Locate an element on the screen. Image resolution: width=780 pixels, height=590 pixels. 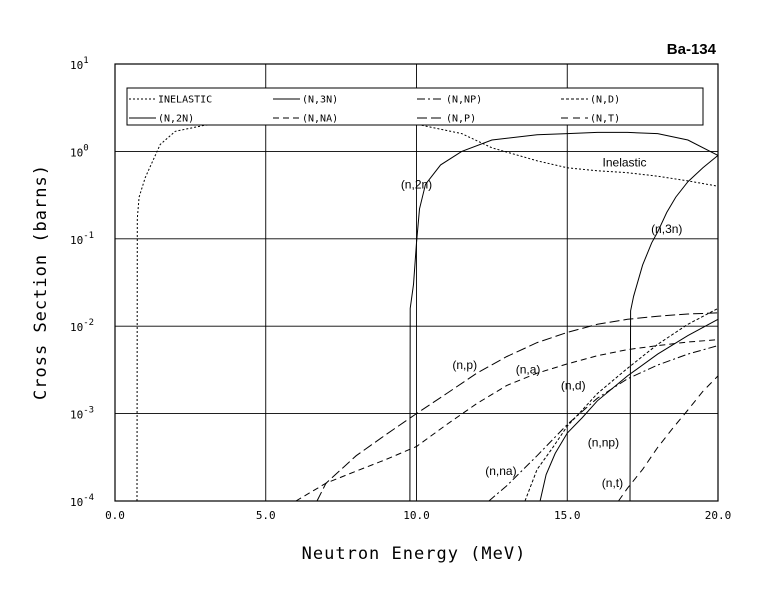
x-tick-label: 0.0 is located at coordinates (115, 515).